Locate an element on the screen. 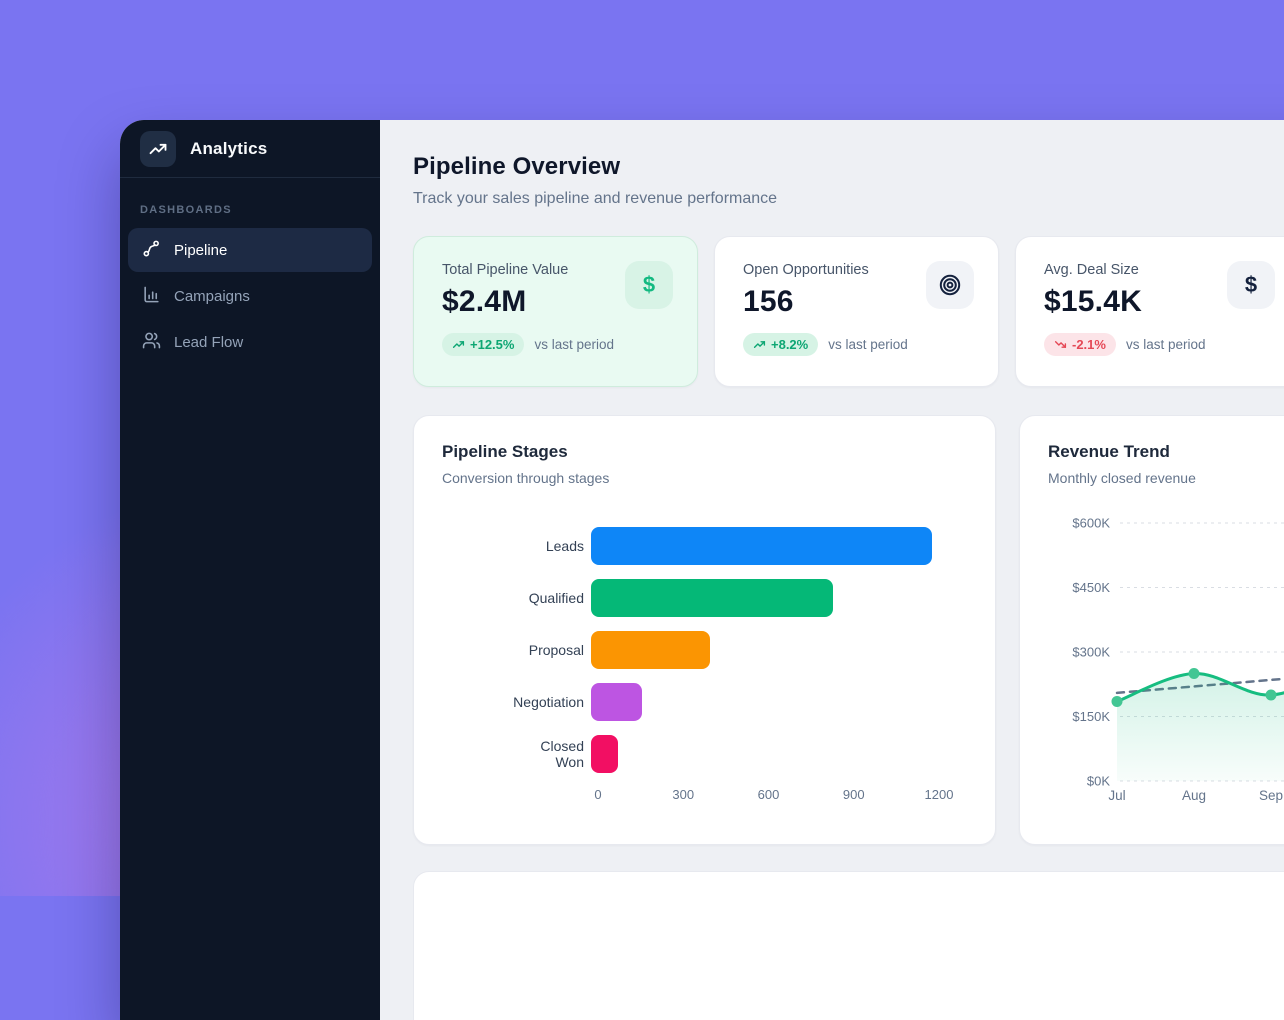  y-tick-label: $450K is located at coordinates (1091, 587).